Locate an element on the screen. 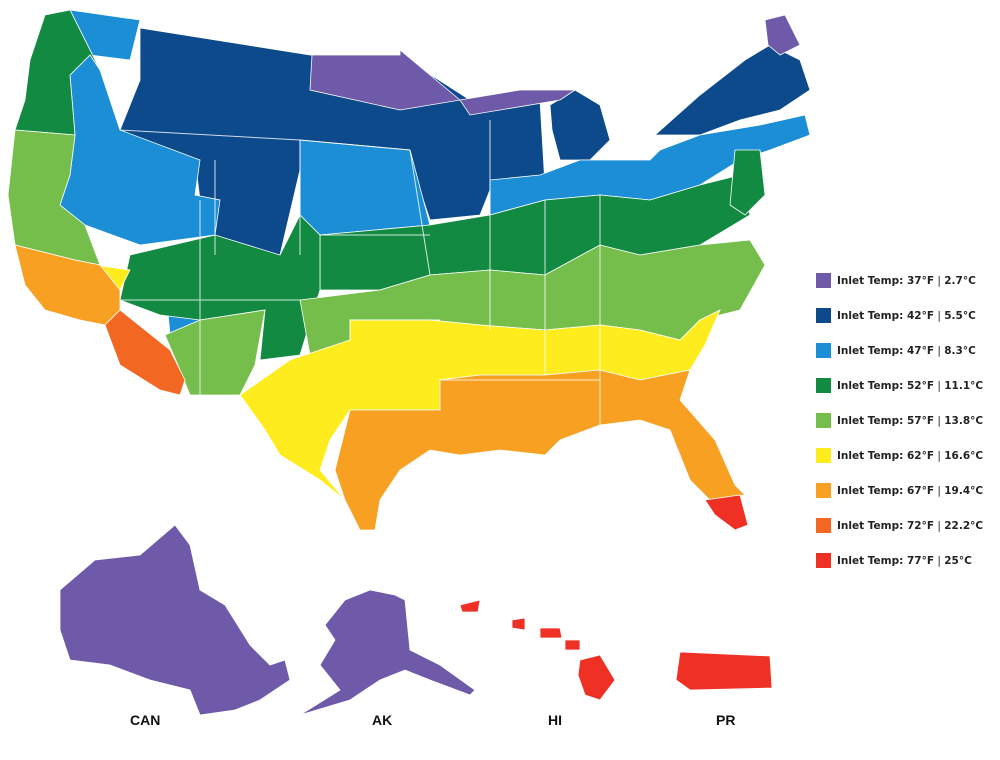  legend-celsius: 13.8°C is located at coordinates (964, 420).